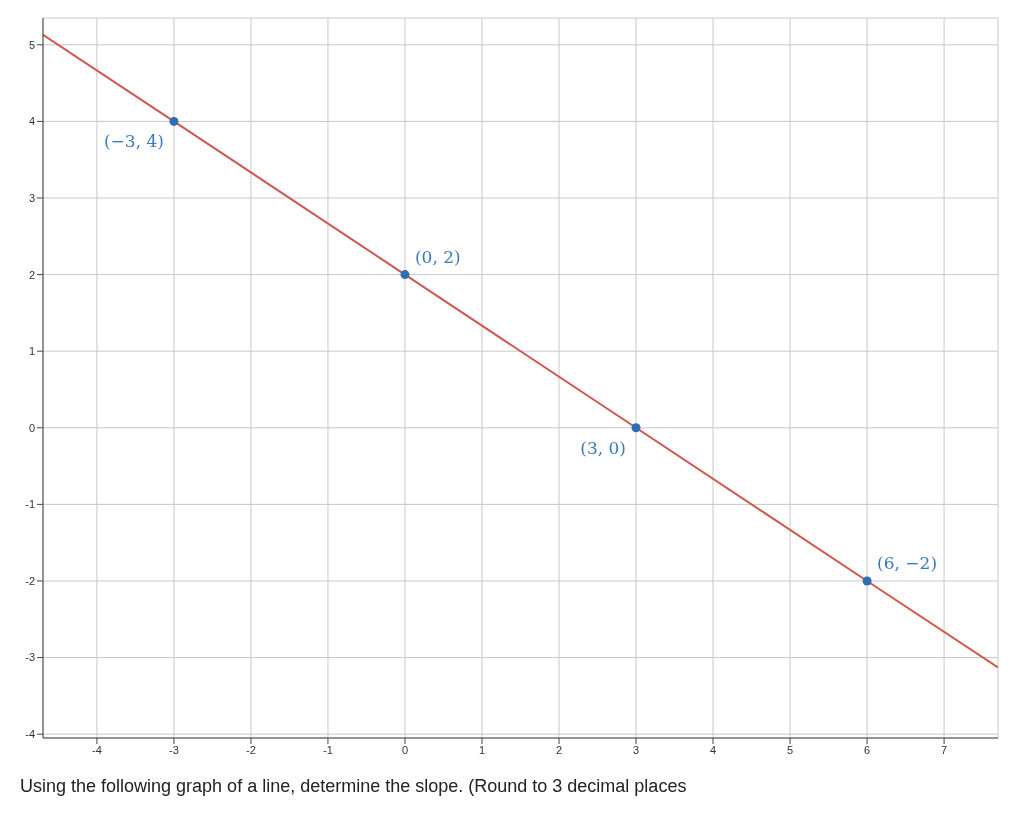 Image resolution: width=1024 pixels, height=828 pixels. I want to click on y-tick-label: -4, so click(30, 734).